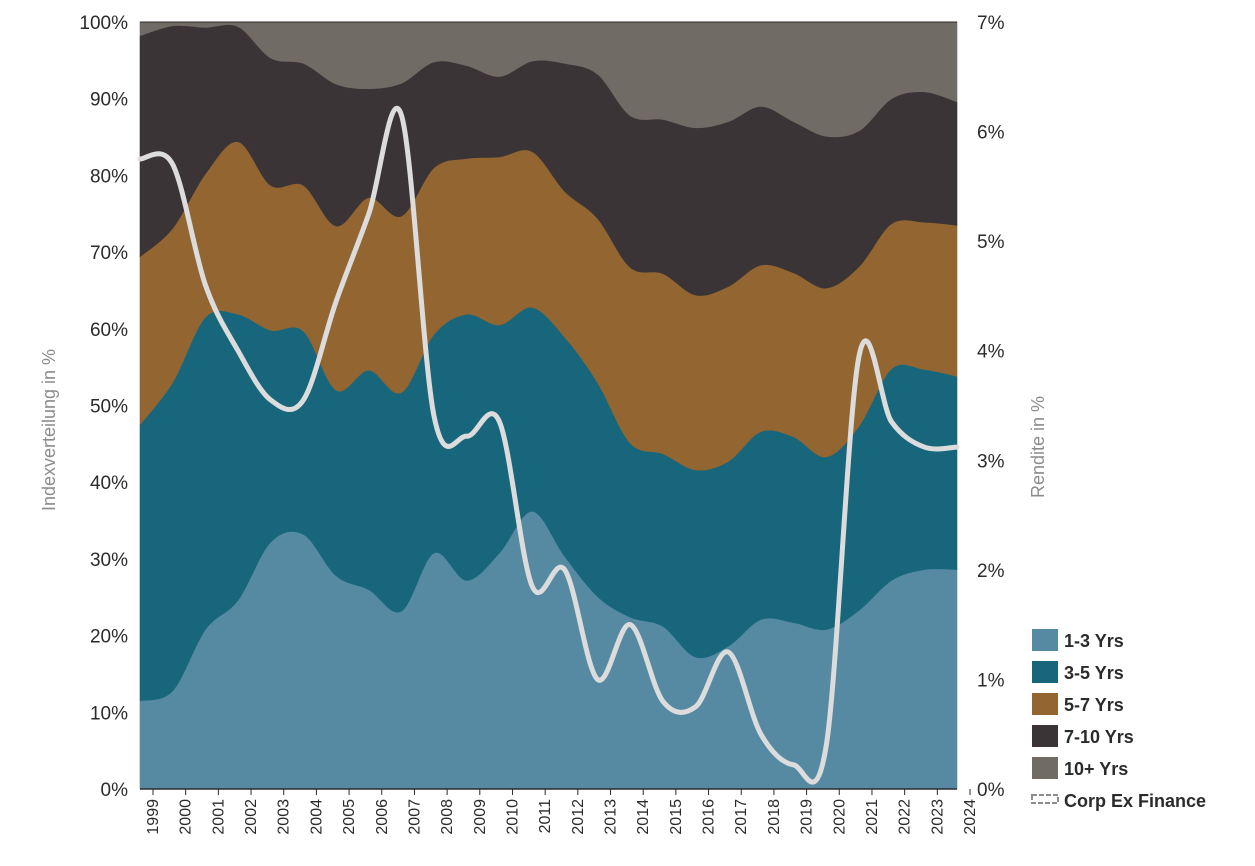 The image size is (1255, 866). I want to click on legend-label-10-yrs: 10+ Yrs, so click(1096, 769).